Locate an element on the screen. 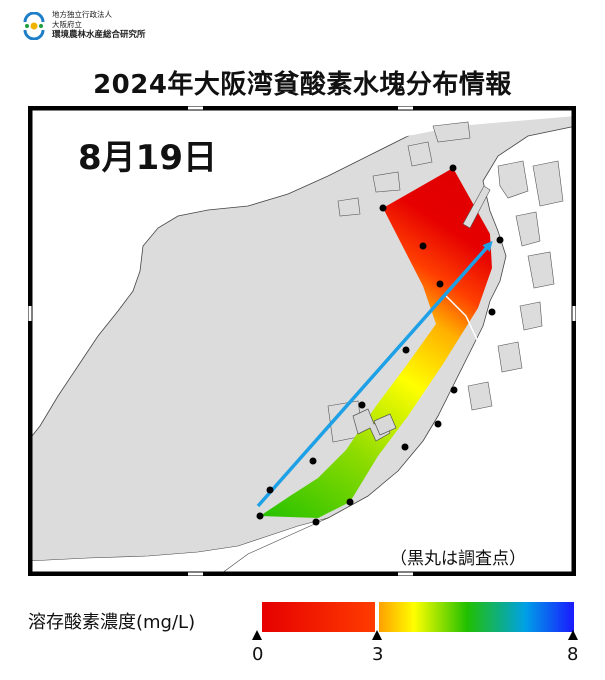 This screenshot has height=680, width=605. legend-label: 溶存酸素濃度(mg/L) is located at coordinates (112, 622).